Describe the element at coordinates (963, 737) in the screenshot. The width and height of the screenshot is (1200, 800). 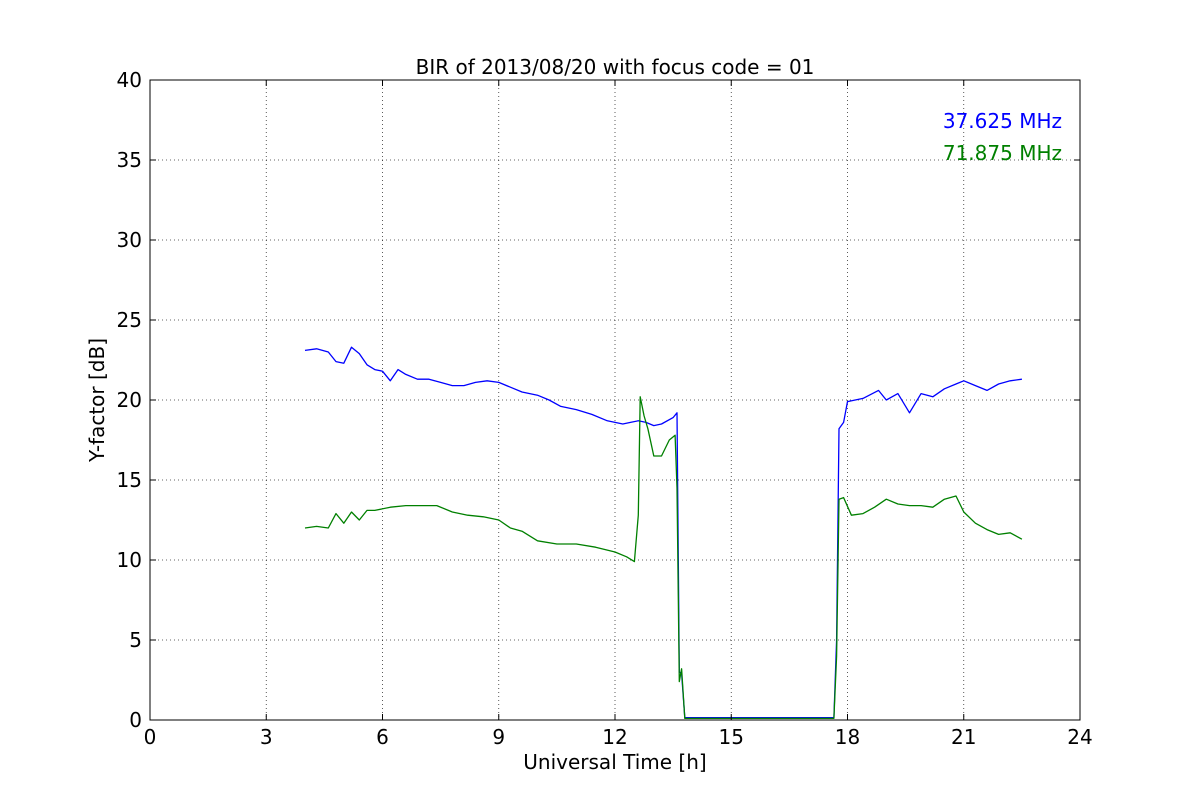
I see `x-tick-label: 21` at that location.